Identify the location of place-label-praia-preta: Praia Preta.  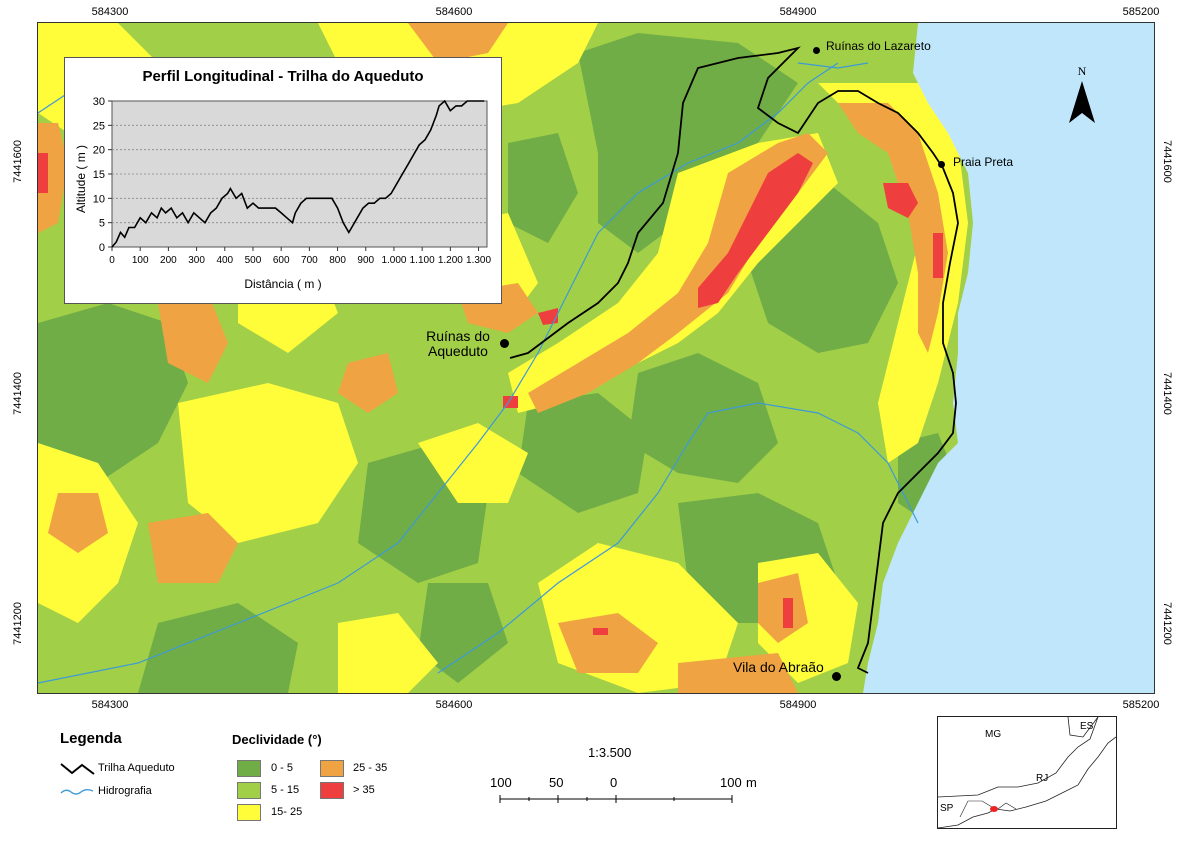
(983, 162).